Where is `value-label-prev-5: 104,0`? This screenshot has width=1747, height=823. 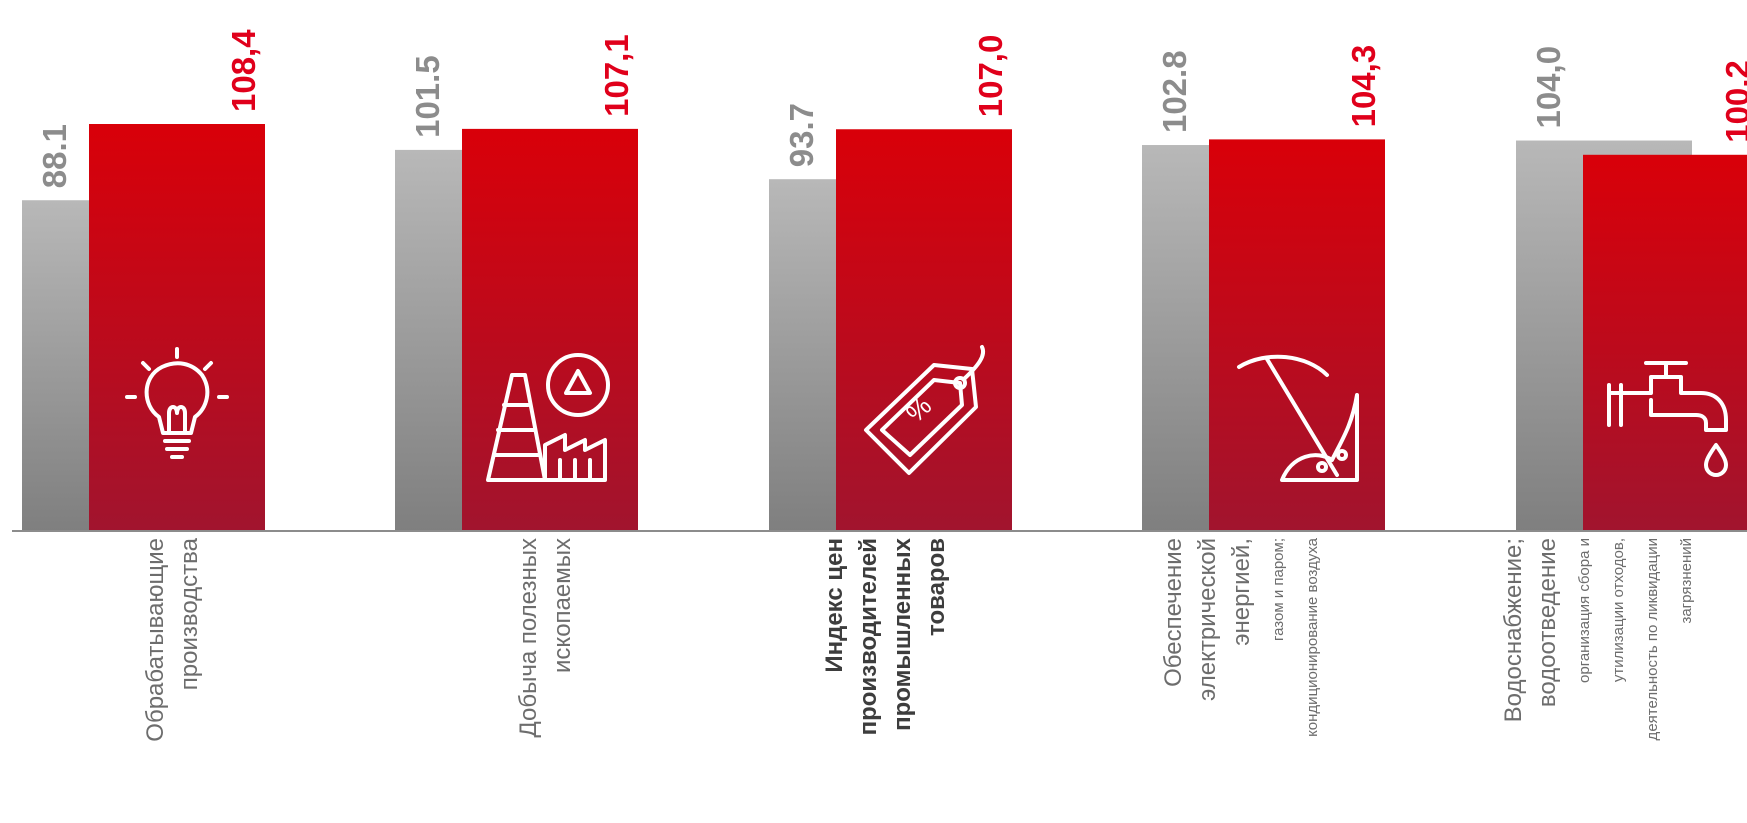
value-label-prev-5: 104,0 is located at coordinates (1548, 87).